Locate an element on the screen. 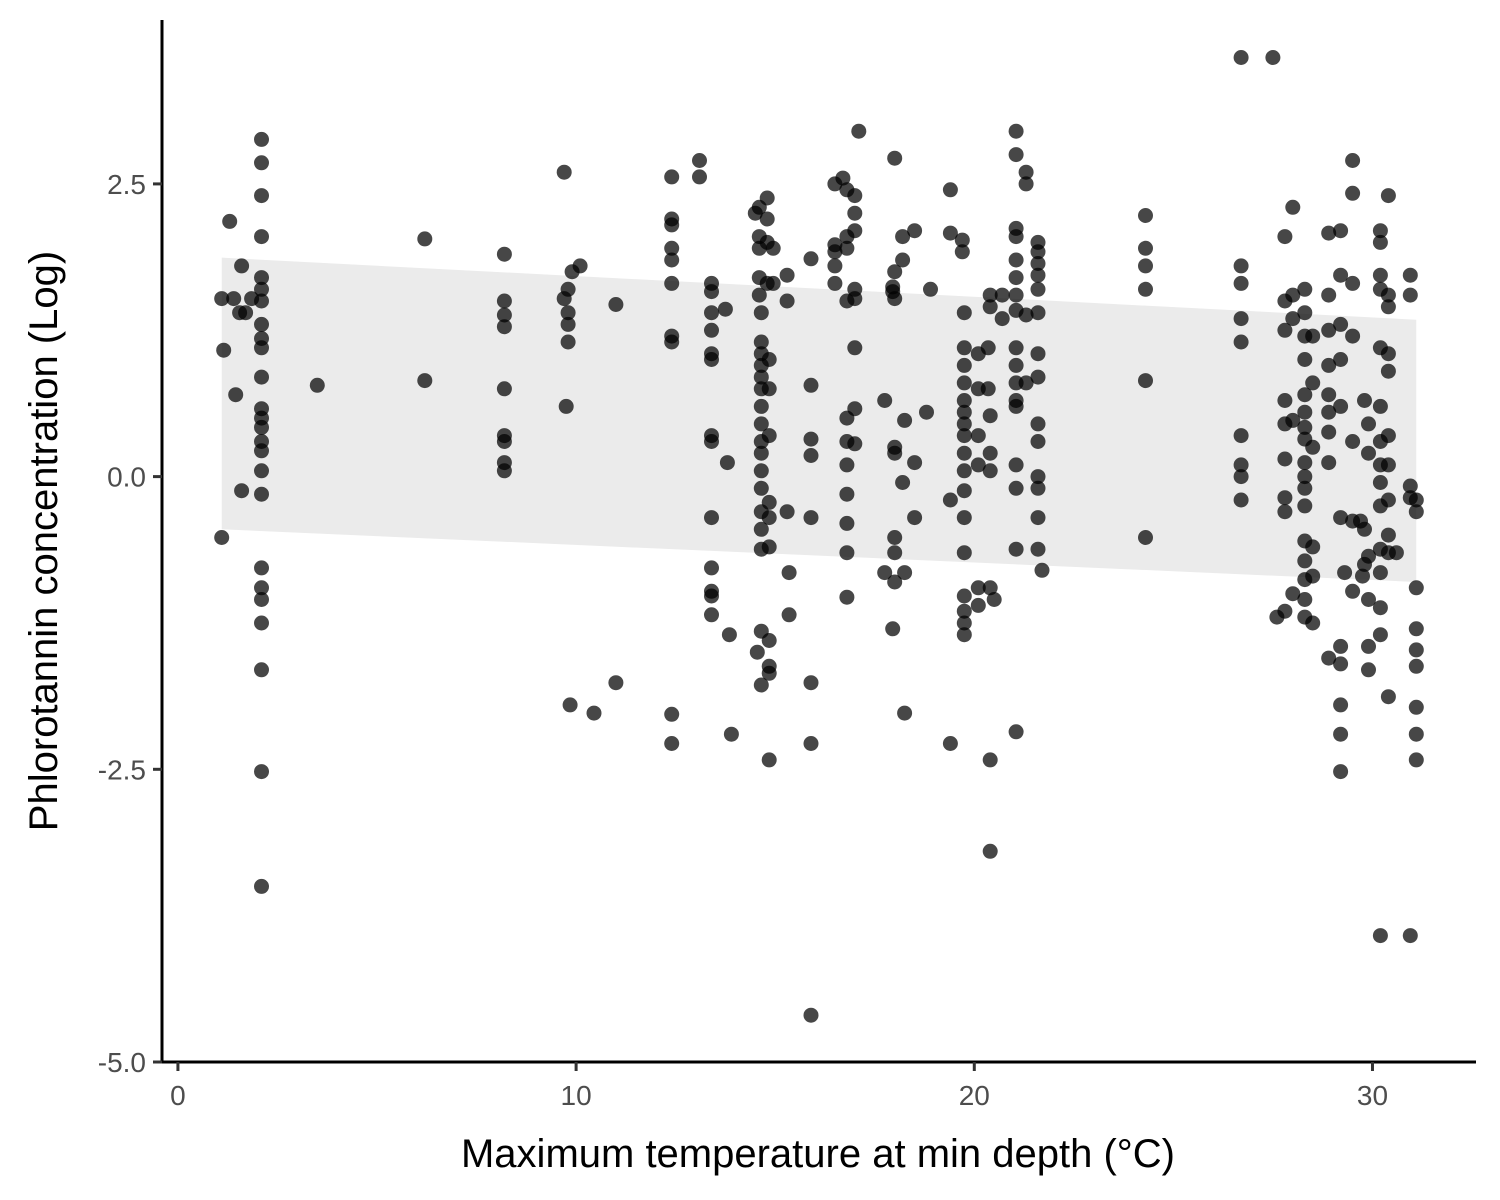 The image size is (1500, 1200). y-tick-label: -2.5 is located at coordinates (122, 769).